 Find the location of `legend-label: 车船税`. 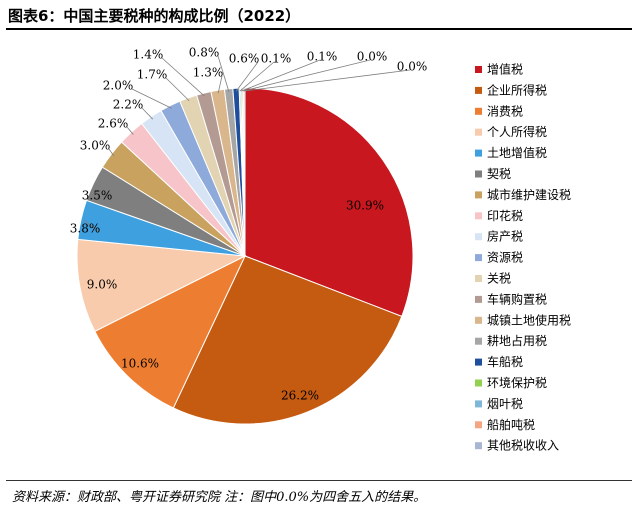

legend-label: 车船税 is located at coordinates (505, 361).